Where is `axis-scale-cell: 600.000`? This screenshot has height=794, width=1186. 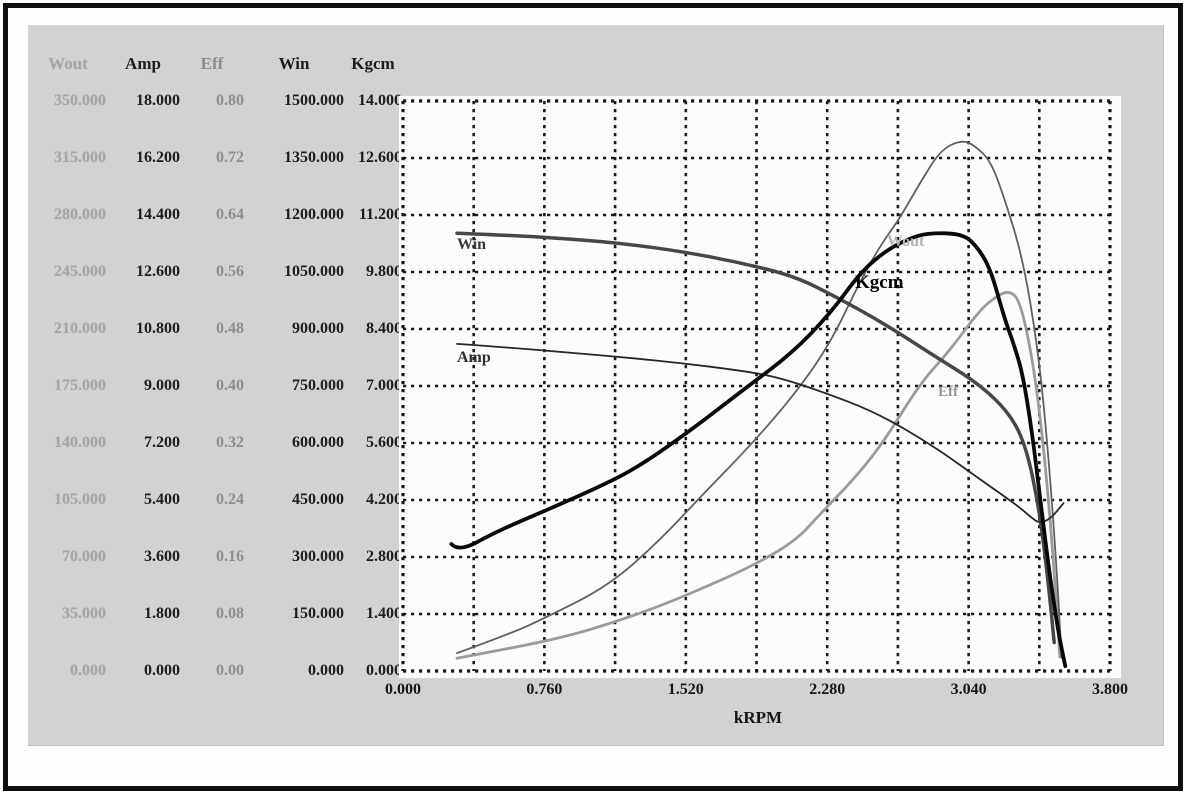
axis-scale-cell: 600.000 is located at coordinates (318, 442).